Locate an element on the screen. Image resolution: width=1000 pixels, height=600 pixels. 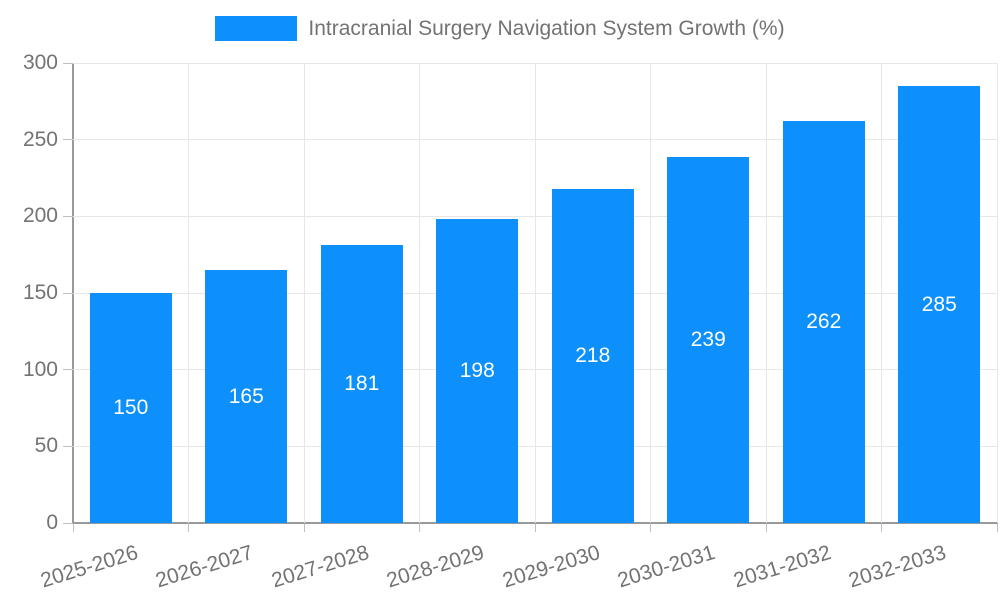
bar-value-label: 239 is located at coordinates (708, 339).